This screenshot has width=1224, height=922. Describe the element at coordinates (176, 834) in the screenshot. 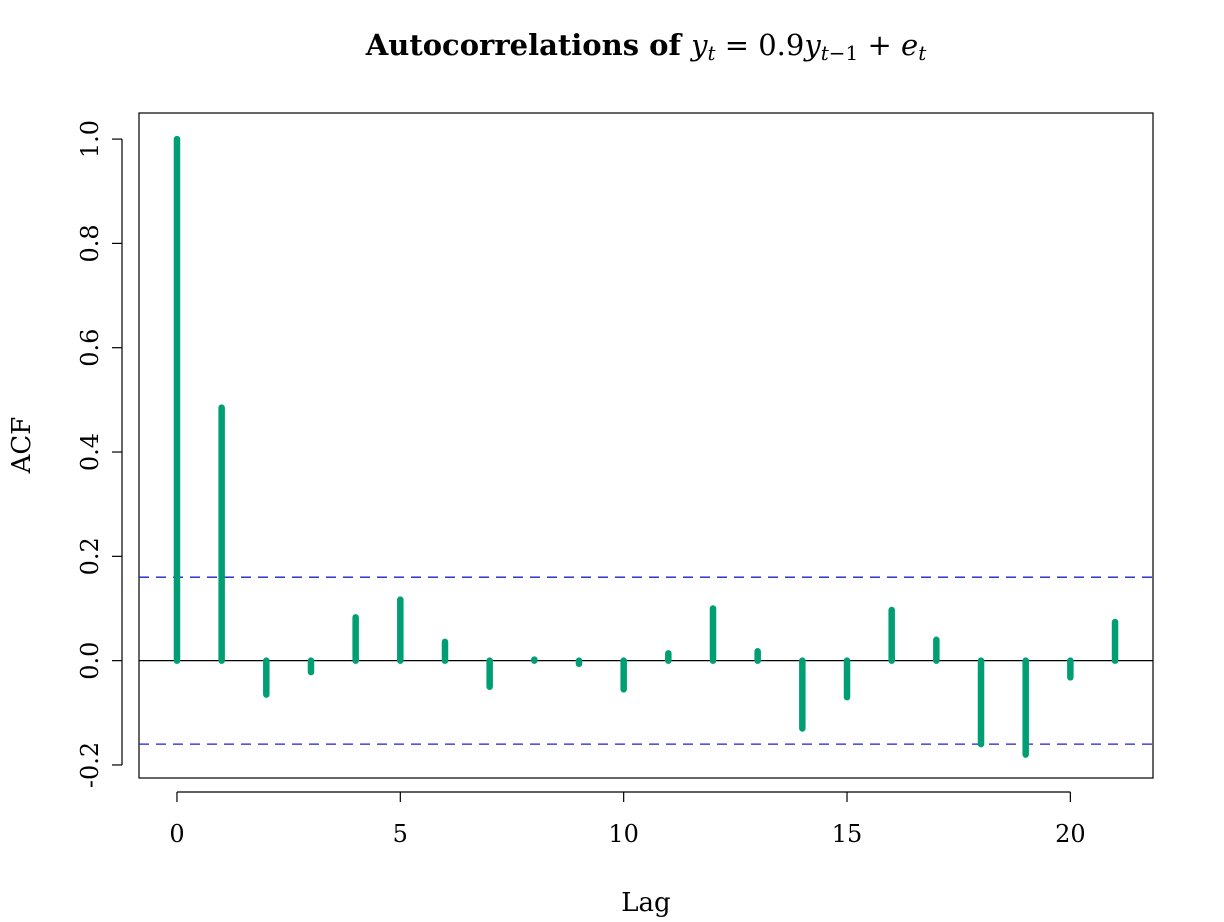

I see `x-tick-label: 0` at that location.